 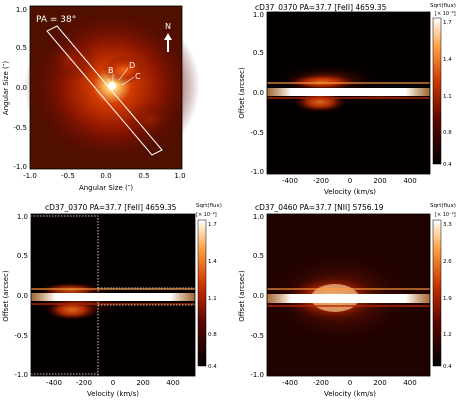 What do you see at coordinates (21, 10) in the screenshot?
I see `tl-y-tick: 1.0` at bounding box center [21, 10].